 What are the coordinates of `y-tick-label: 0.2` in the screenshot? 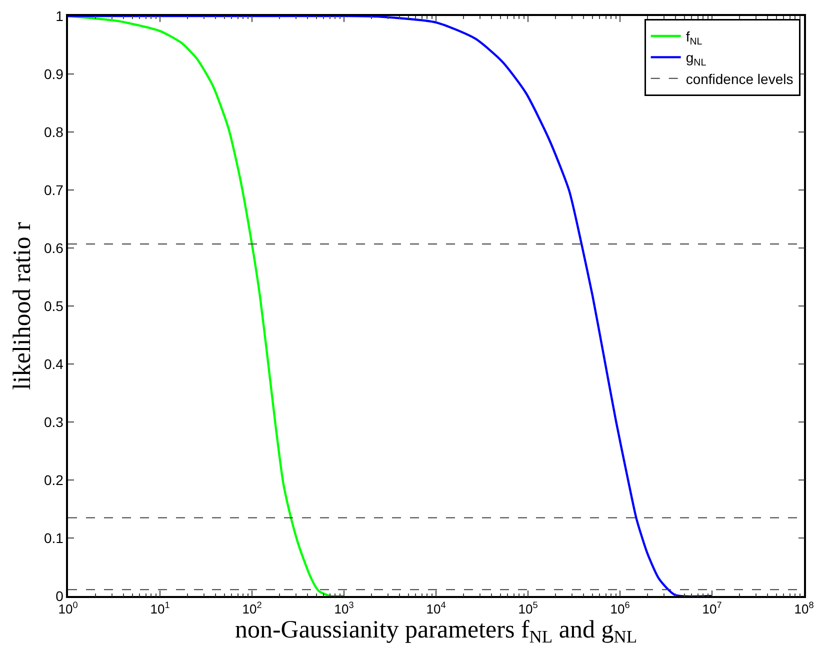 It's located at (54, 480).